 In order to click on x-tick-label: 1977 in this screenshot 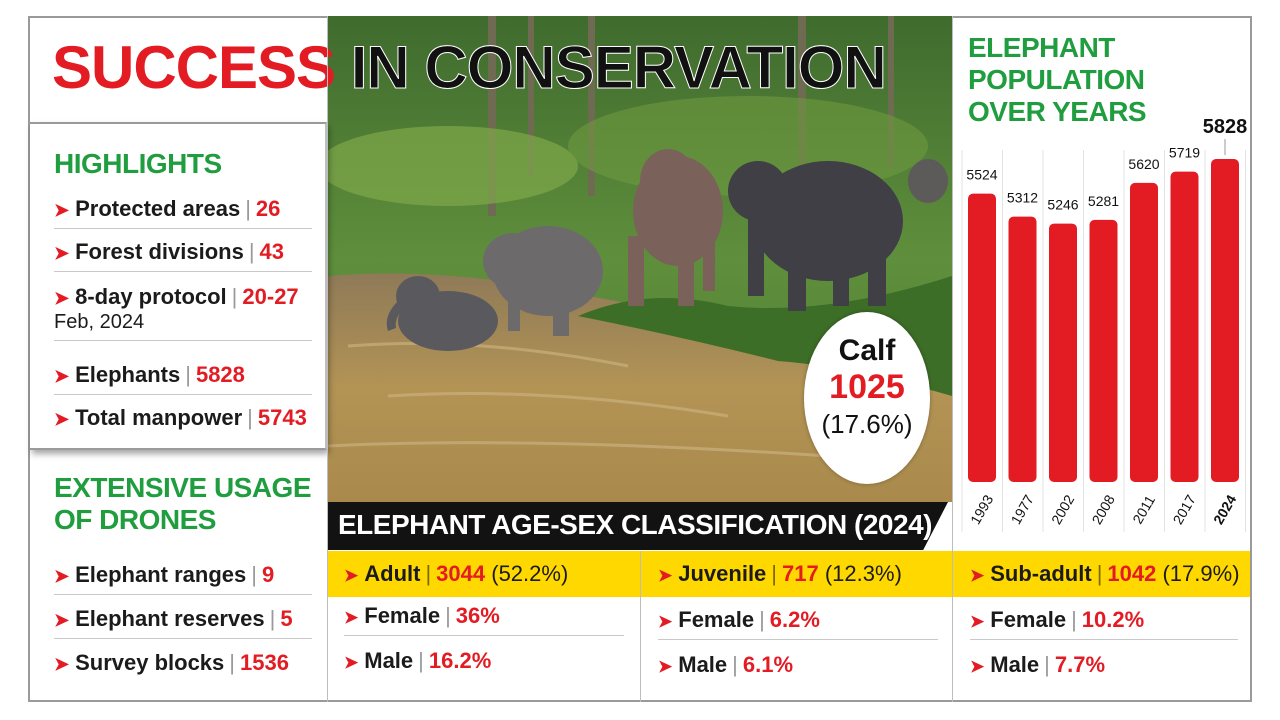, I will do `click(1022, 509)`.